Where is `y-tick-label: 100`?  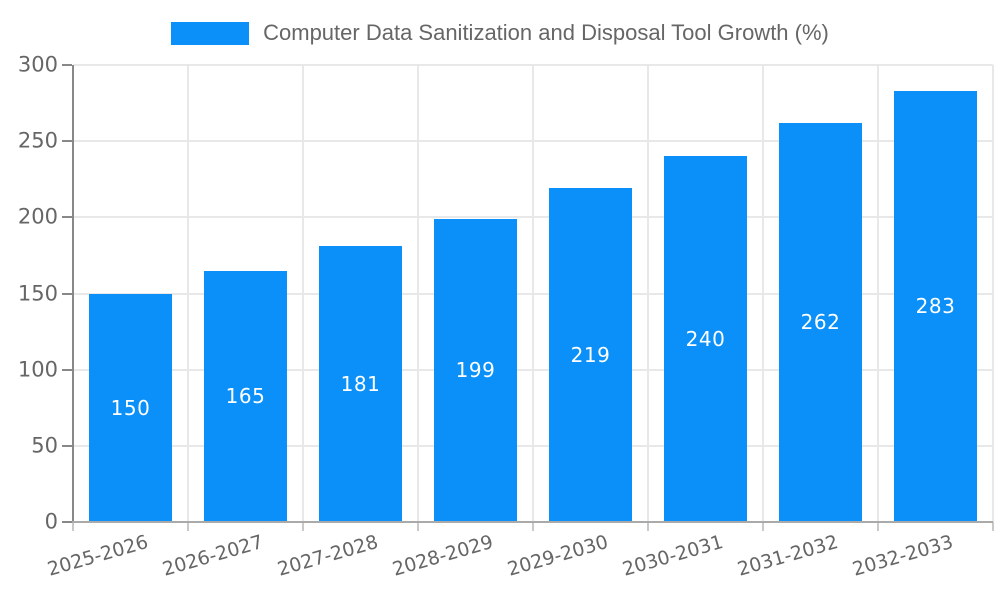
y-tick-label: 100 is located at coordinates (37, 369).